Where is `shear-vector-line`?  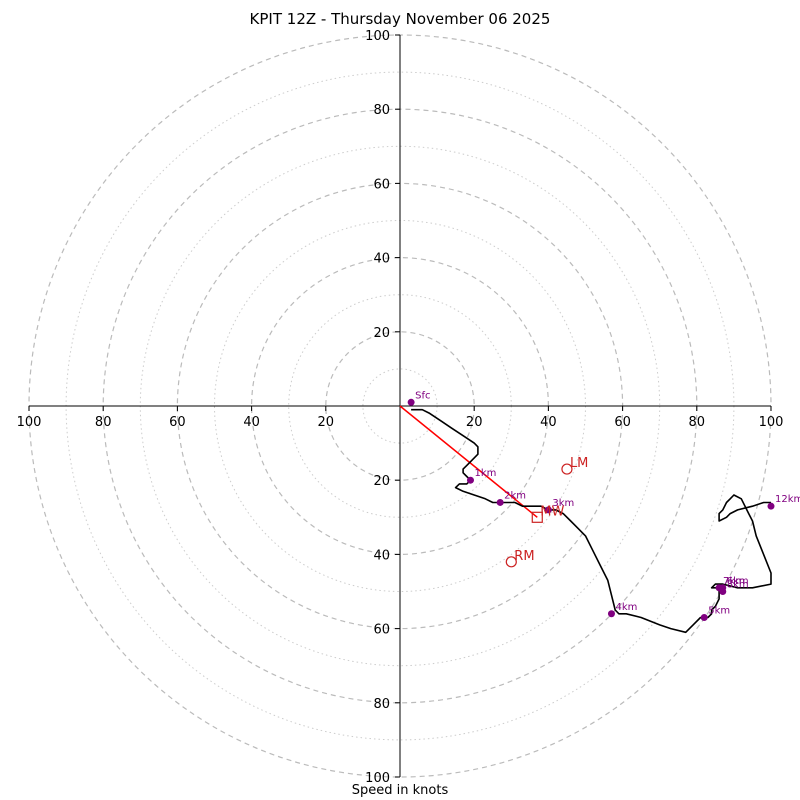
shear-vector-line is located at coordinates (468, 461).